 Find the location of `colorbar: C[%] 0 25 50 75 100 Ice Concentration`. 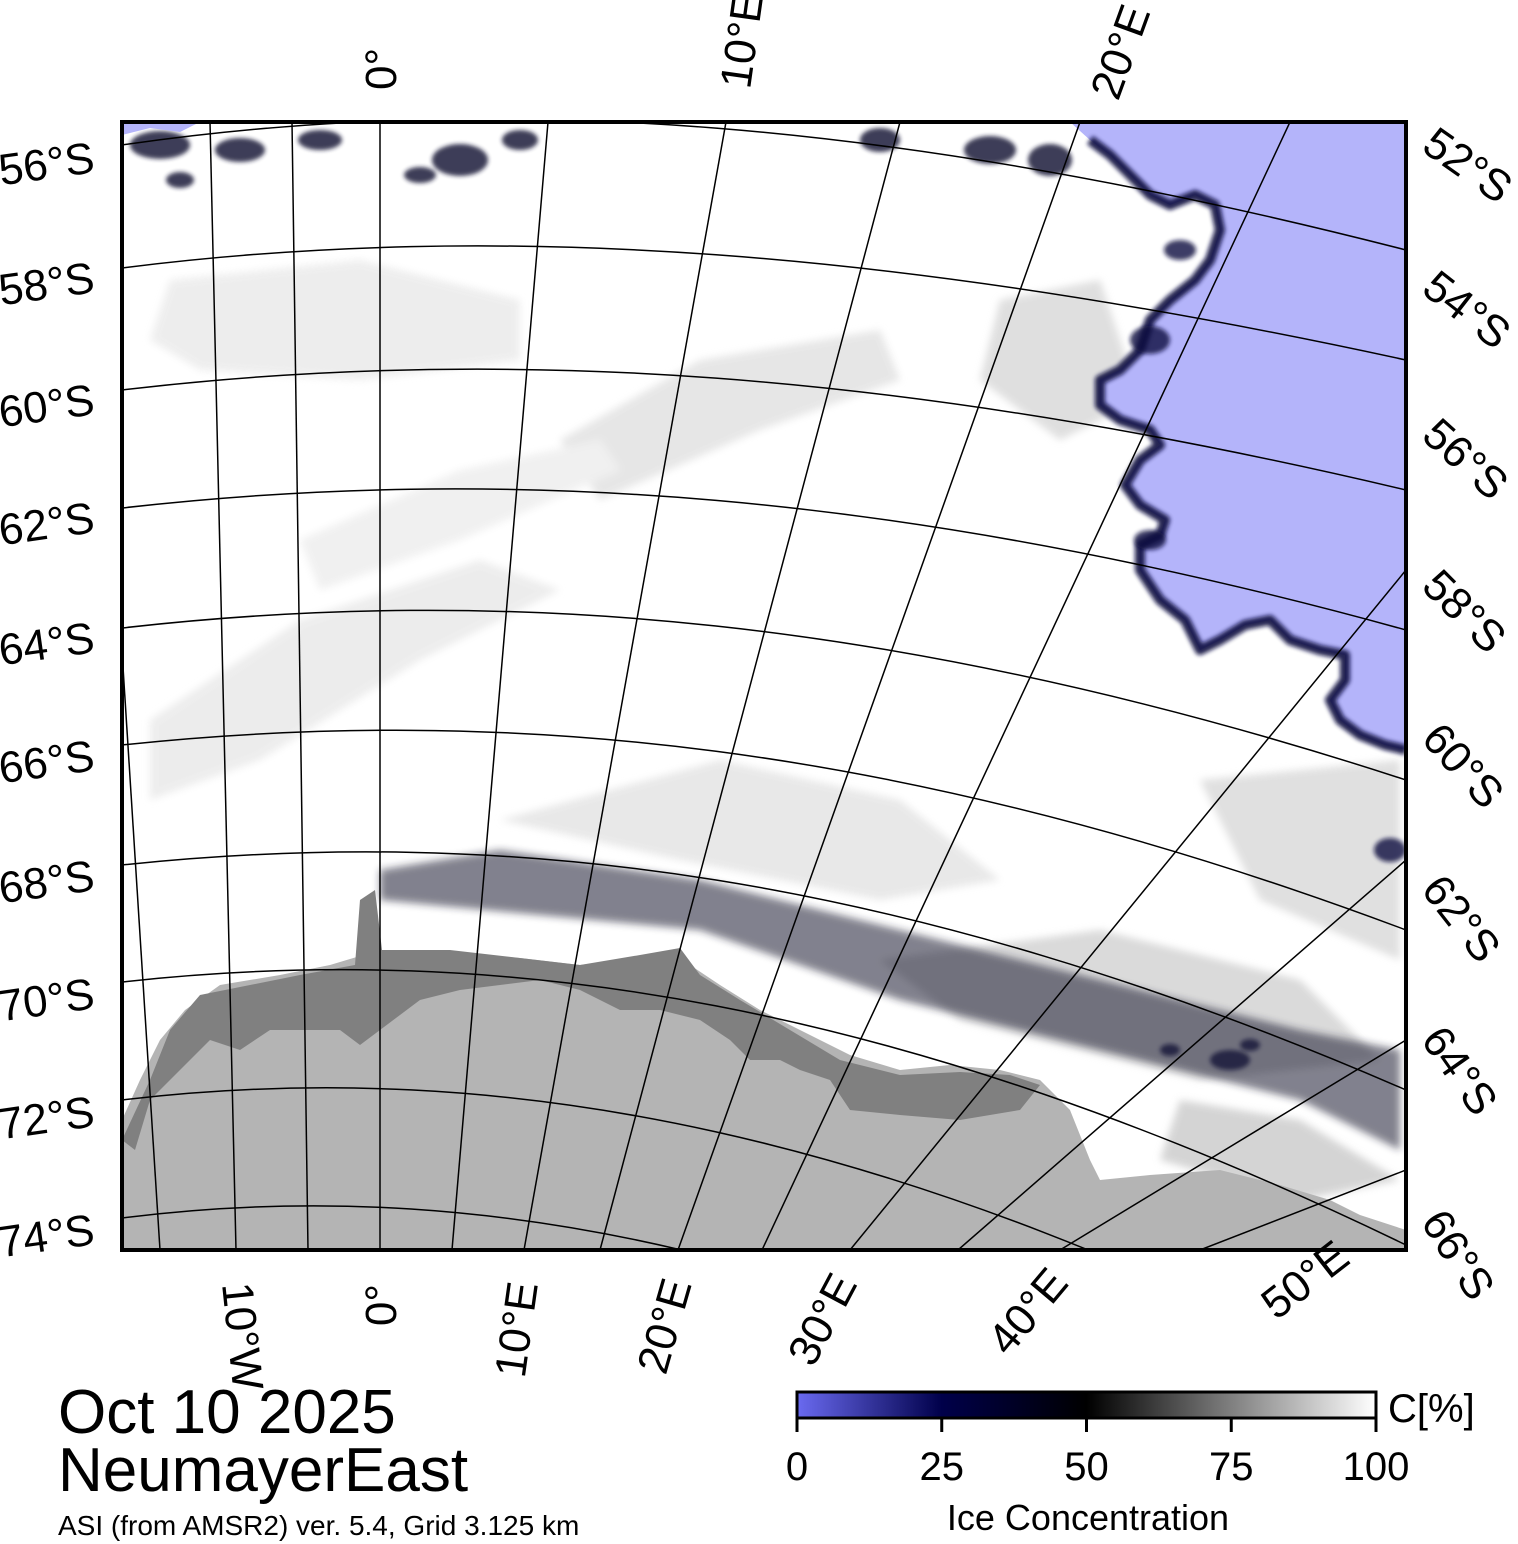

colorbar: C[%] 0 25 50 75 100 Ice Concentration is located at coordinates (1130, 1462).